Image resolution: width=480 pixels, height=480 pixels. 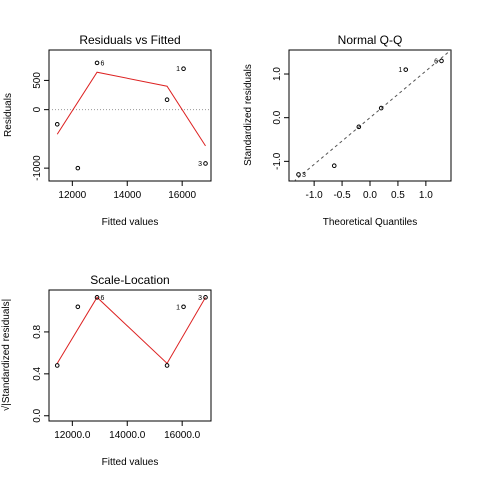 I want to click on x-tick-label: 16000.0, so click(x=182, y=435).